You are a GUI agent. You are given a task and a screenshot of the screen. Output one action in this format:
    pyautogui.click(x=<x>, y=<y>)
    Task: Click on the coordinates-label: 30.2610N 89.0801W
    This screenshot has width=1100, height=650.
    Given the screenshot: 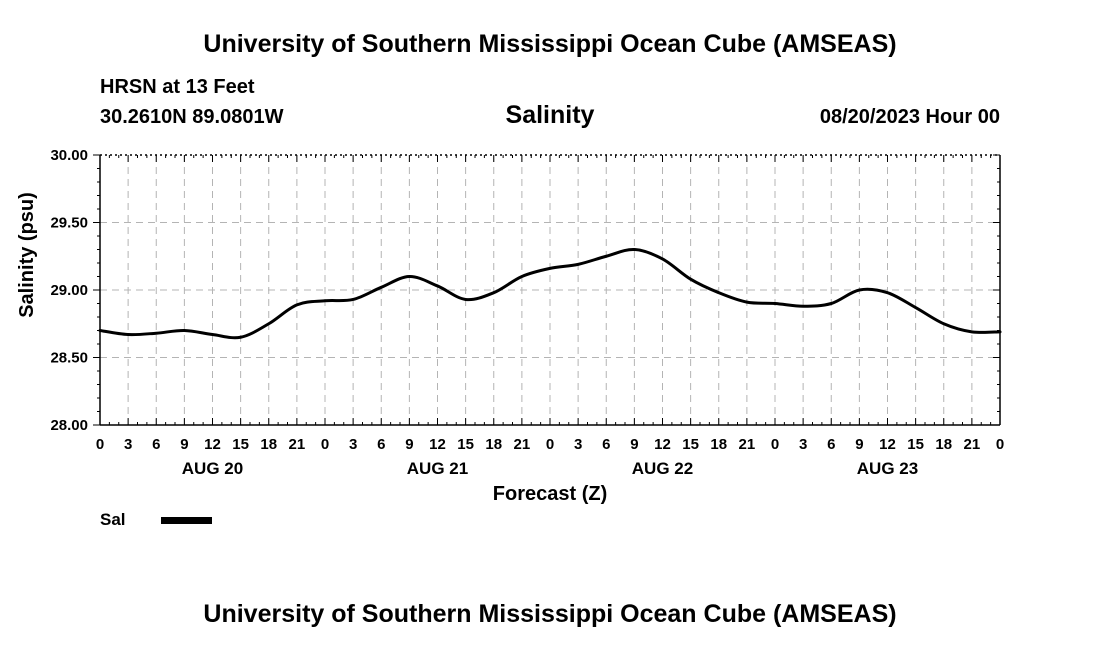 What is the action you would take?
    pyautogui.click(x=192, y=117)
    